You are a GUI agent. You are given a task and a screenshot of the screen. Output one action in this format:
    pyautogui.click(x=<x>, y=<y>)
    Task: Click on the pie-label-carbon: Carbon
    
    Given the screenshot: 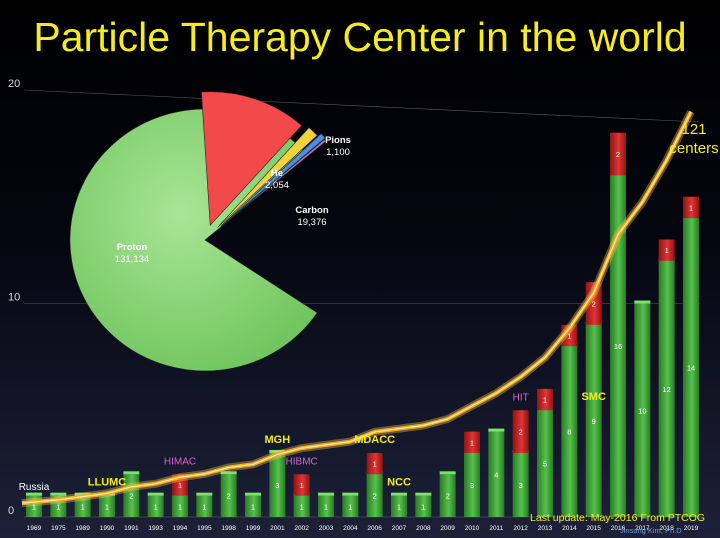 What is the action you would take?
    pyautogui.click(x=311, y=210)
    